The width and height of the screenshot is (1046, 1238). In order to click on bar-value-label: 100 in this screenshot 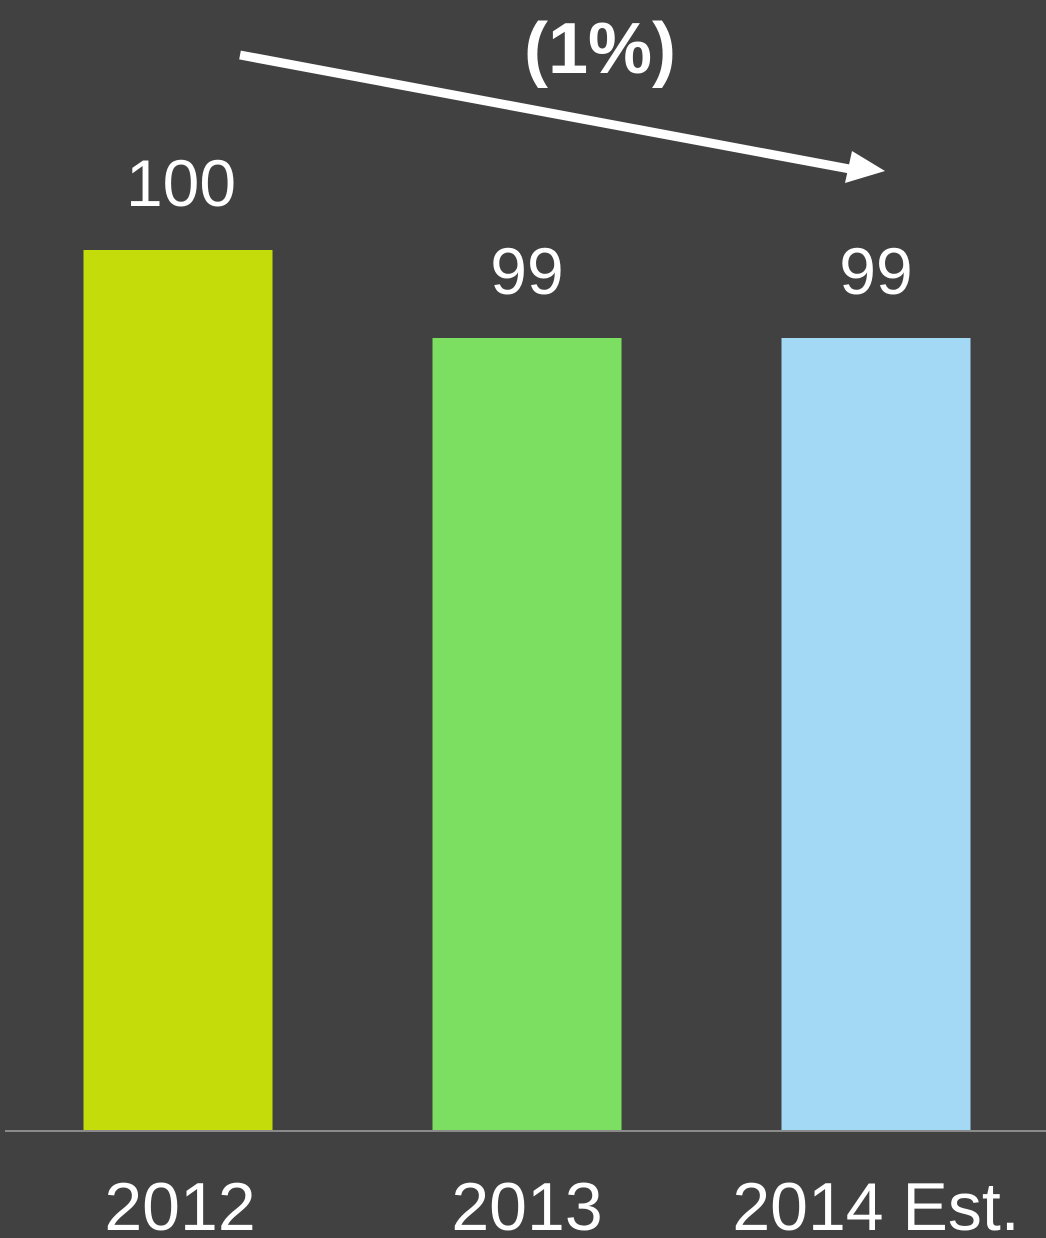, I will do `click(181, 183)`.